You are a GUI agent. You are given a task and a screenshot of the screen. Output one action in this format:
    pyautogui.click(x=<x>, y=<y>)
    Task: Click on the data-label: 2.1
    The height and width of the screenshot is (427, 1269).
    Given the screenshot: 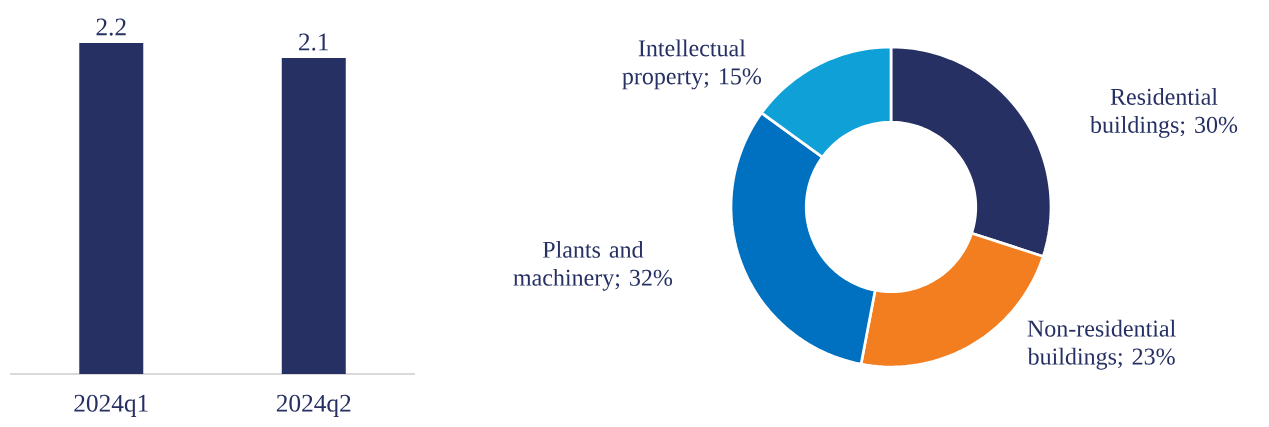 What is the action you would take?
    pyautogui.click(x=314, y=42)
    